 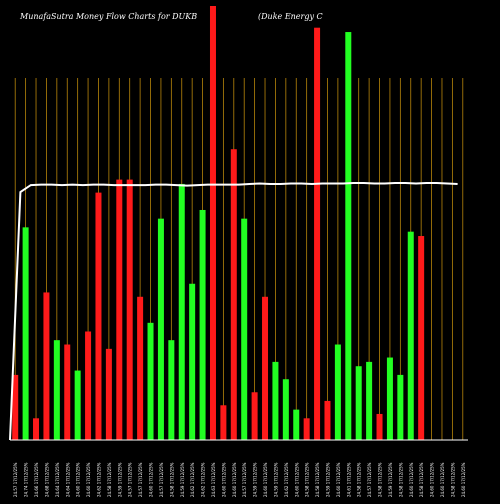 What do you see at coordinates (348, 479) in the screenshot?
I see `x-tick-label: 24.61 17/12/25%` at bounding box center [348, 479].